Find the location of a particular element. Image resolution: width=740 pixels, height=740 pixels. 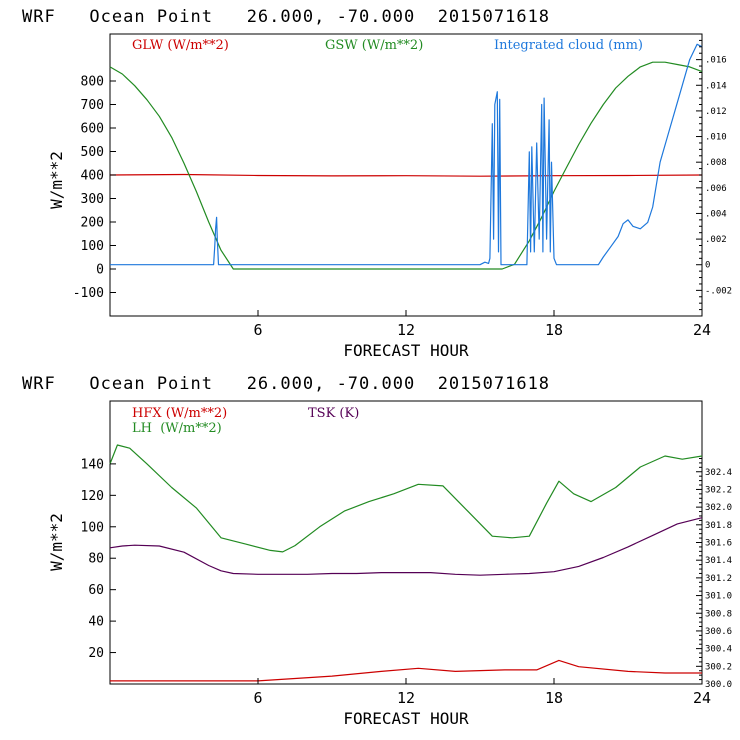

right-tick-label: 300.2 is located at coordinates (718, 667).